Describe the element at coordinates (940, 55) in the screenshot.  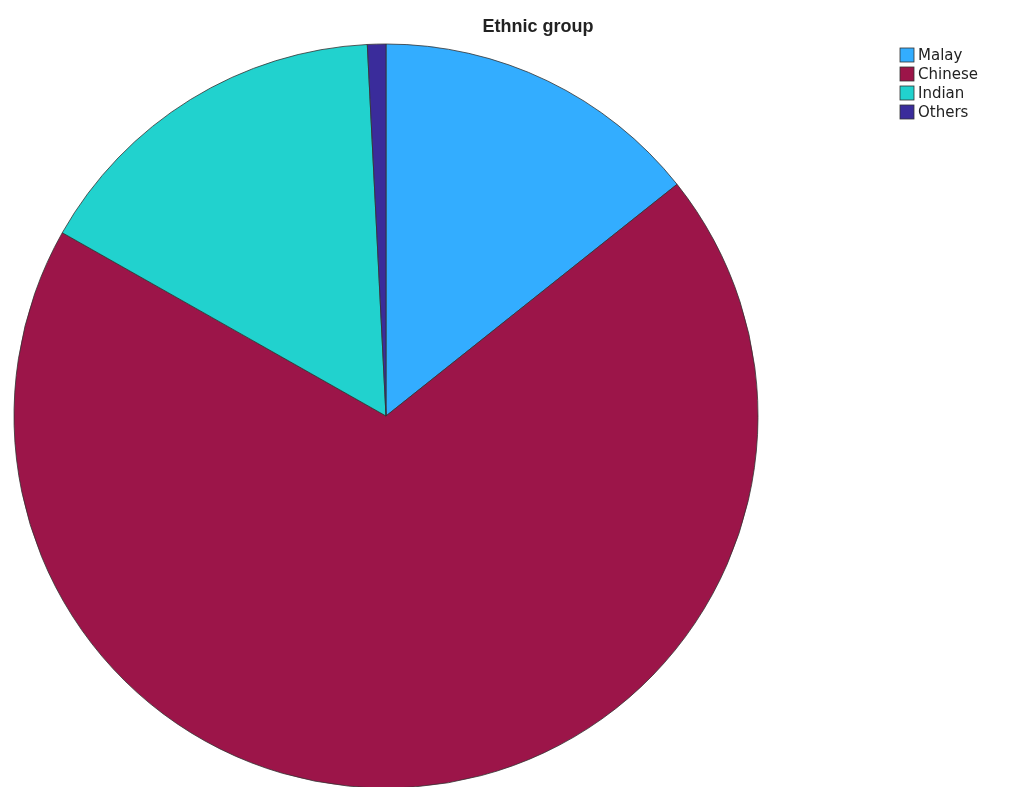
I see `legend-label: Malay` at that location.